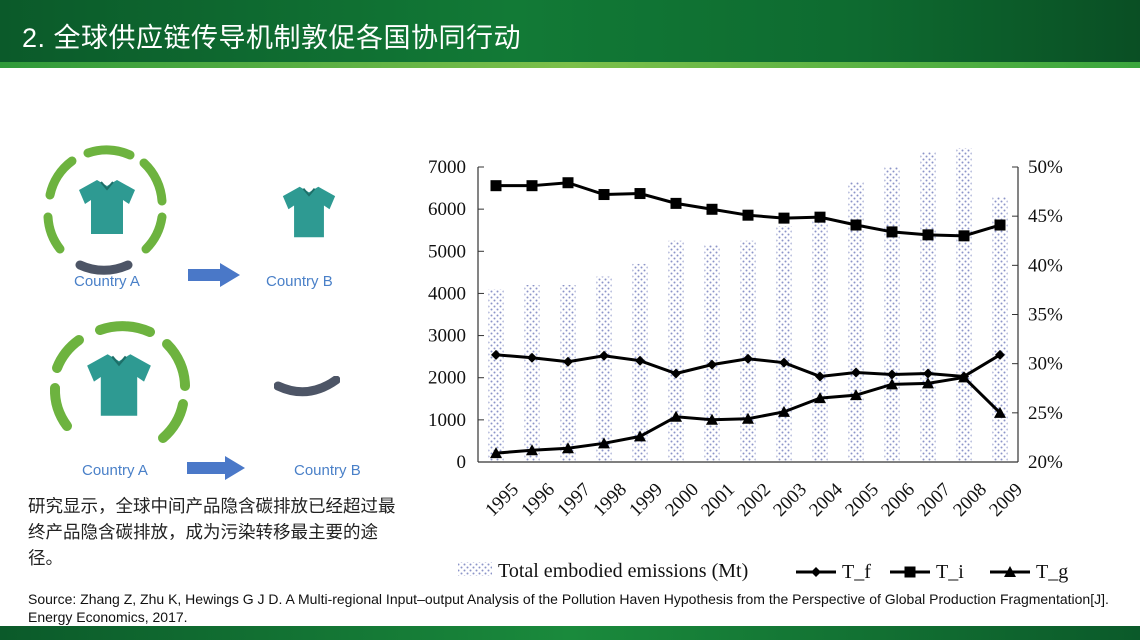  What do you see at coordinates (119, 385) in the screenshot?
I see `shirt-icon` at bounding box center [119, 385].